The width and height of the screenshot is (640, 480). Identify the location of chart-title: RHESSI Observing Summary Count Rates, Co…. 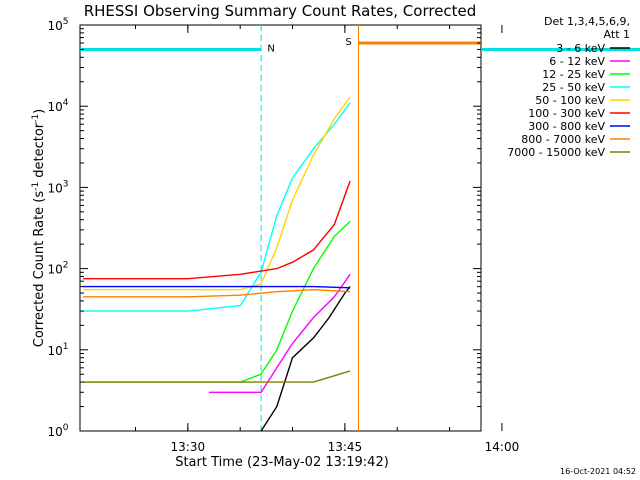
(280, 11).